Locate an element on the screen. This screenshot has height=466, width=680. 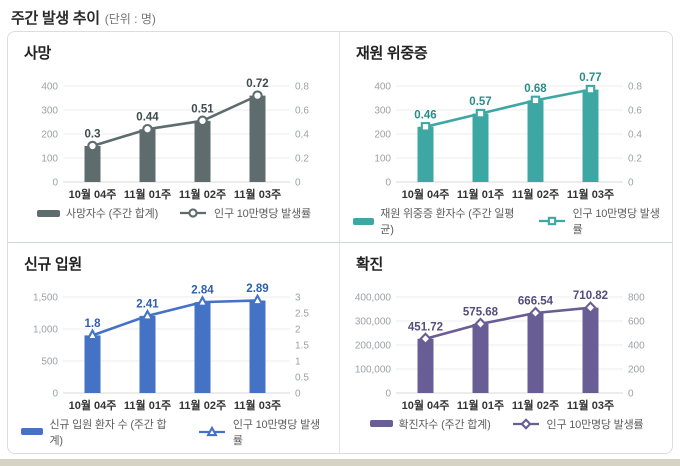
chart-text: 575.68 is located at coordinates (480, 312).